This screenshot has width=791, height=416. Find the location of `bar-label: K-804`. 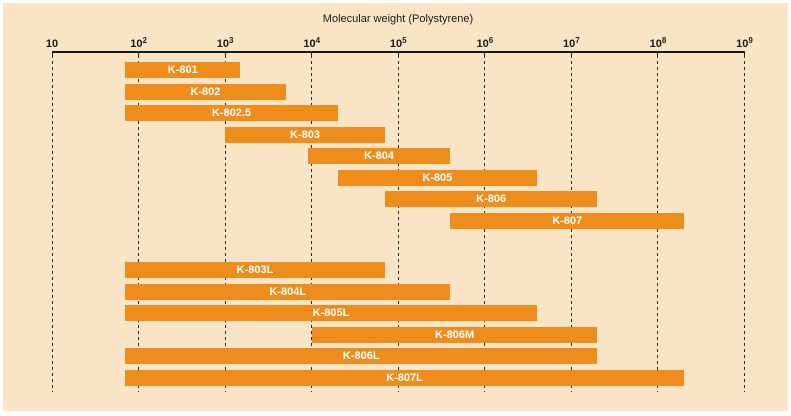

bar-label: K-804 is located at coordinates (379, 156).